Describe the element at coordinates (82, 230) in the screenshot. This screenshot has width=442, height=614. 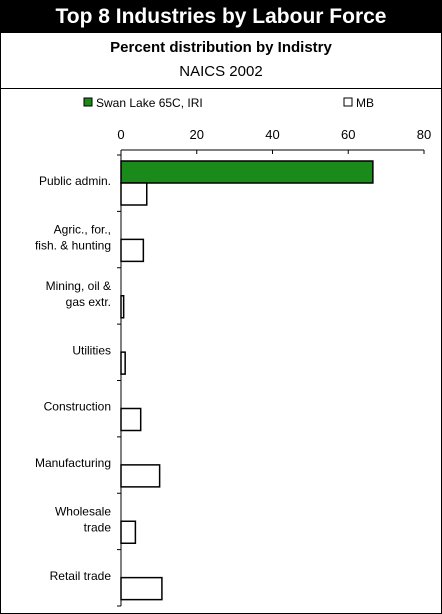
I see `category-label: Agric., for.,` at that location.